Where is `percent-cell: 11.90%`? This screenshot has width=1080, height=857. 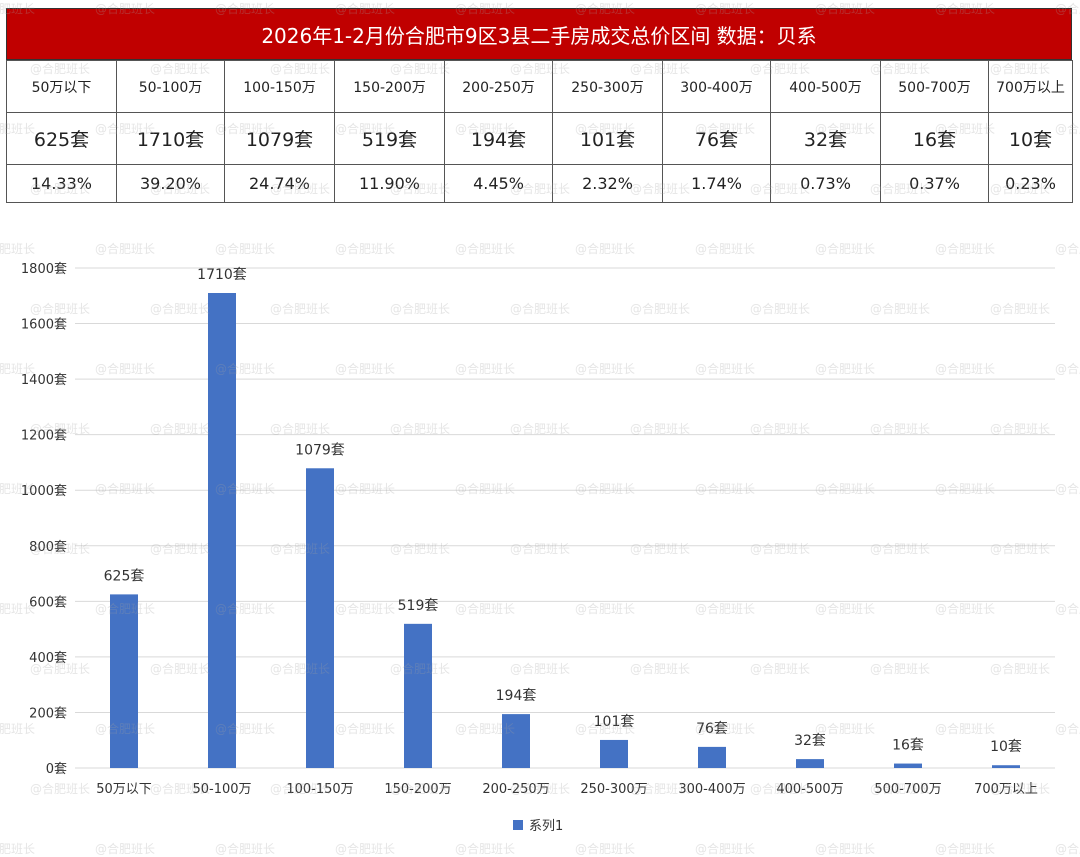 percent-cell: 11.90% is located at coordinates (389, 183).